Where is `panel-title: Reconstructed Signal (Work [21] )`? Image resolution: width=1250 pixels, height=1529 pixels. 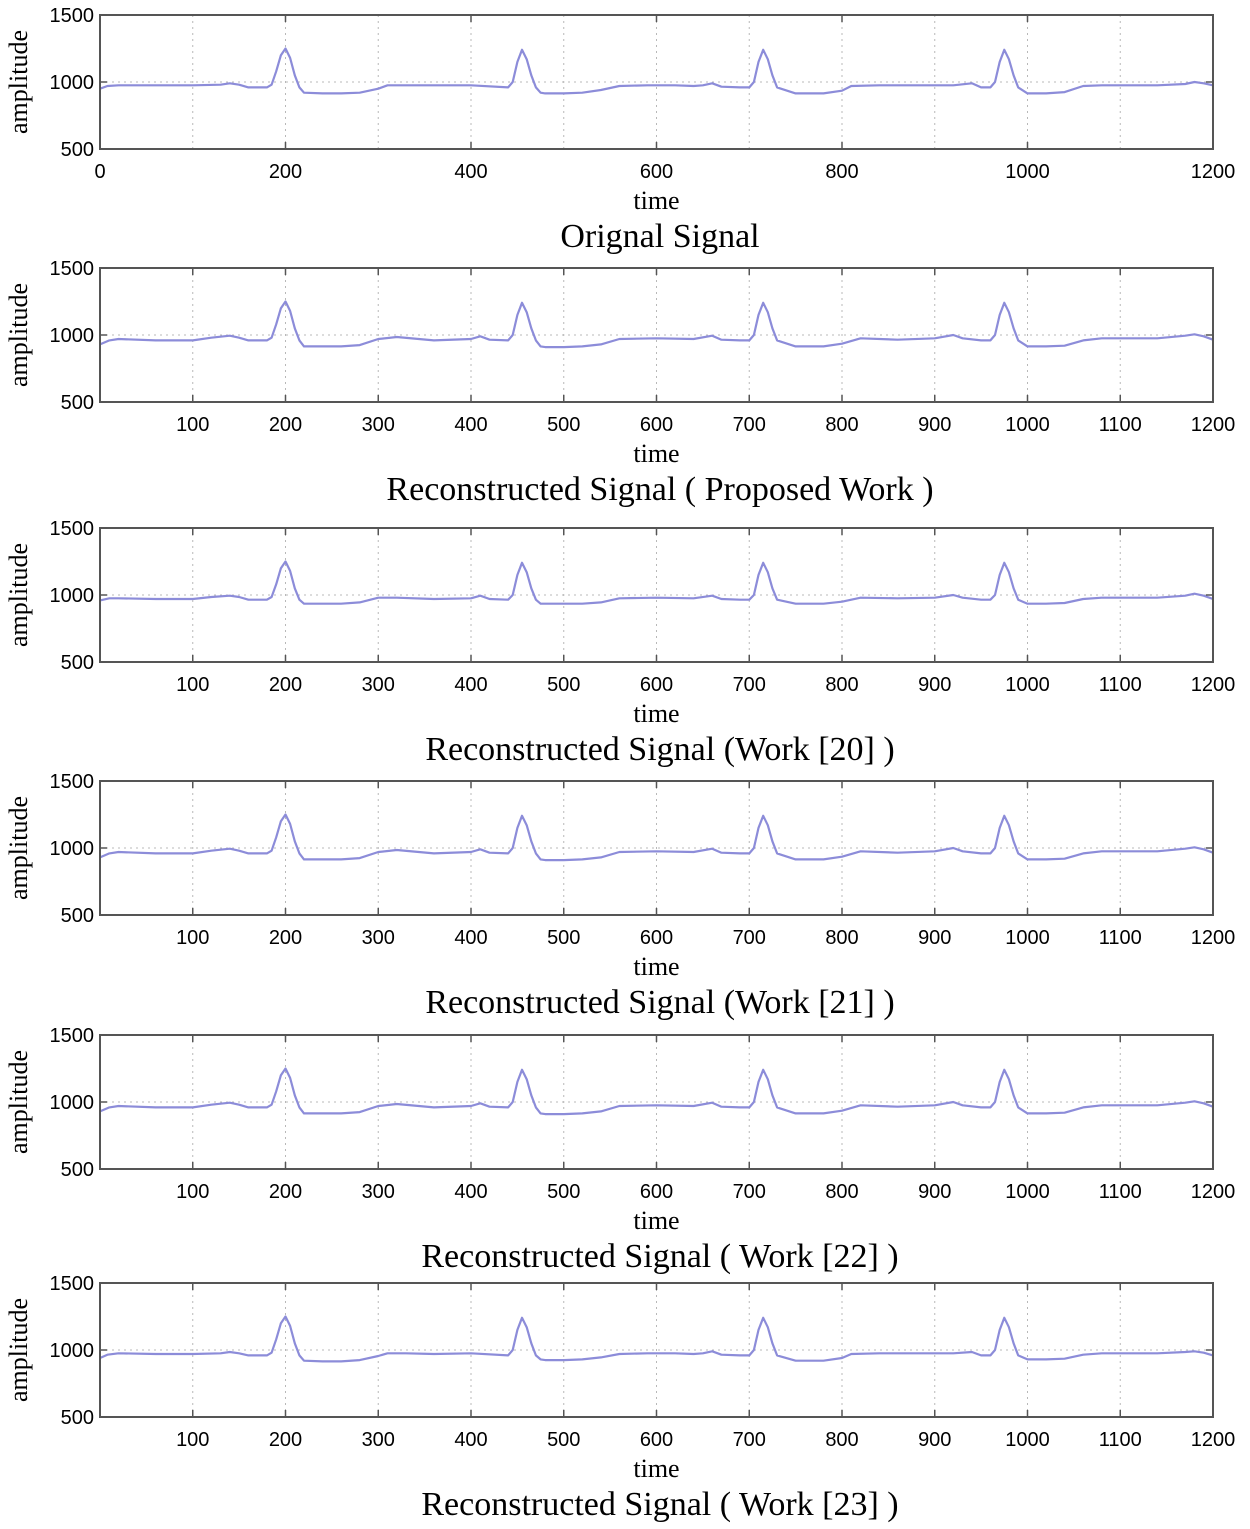 panel-title: Reconstructed Signal (Work [21] ) is located at coordinates (659, 1002).